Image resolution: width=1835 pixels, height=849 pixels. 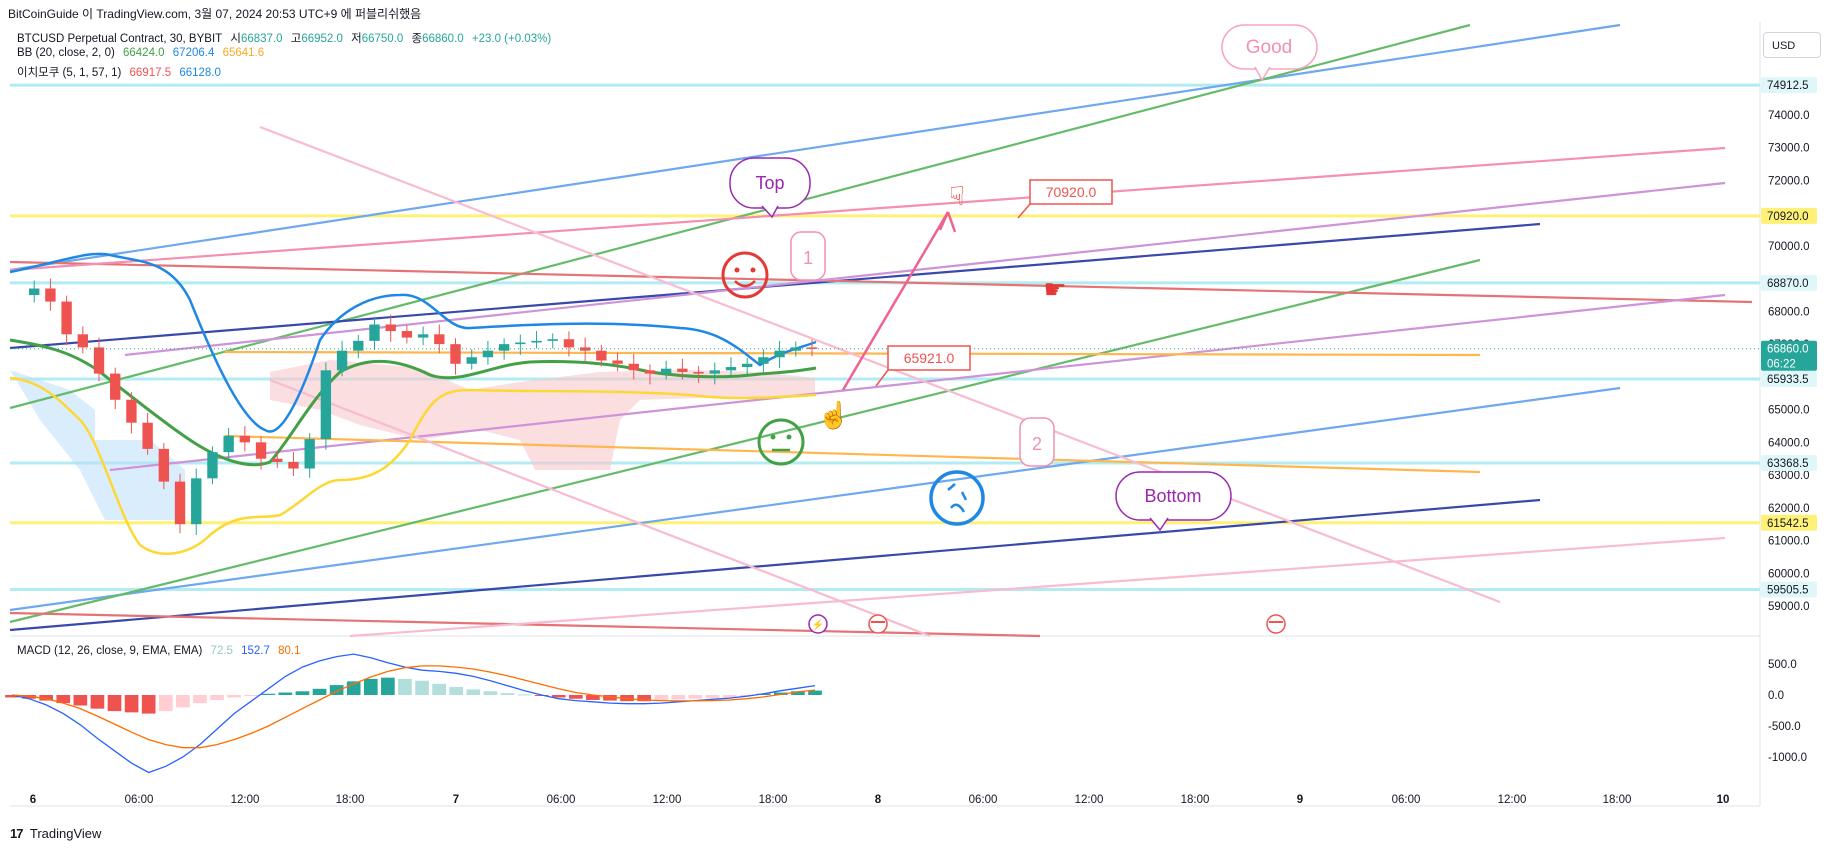 I want to click on trendline-pink-upper, so click(x=867, y=209).